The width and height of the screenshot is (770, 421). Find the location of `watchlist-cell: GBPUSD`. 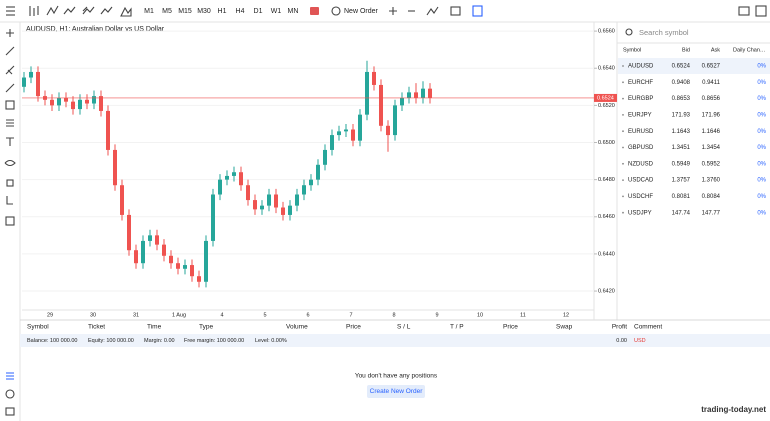

watchlist-cell: GBPUSD is located at coordinates (641, 148).